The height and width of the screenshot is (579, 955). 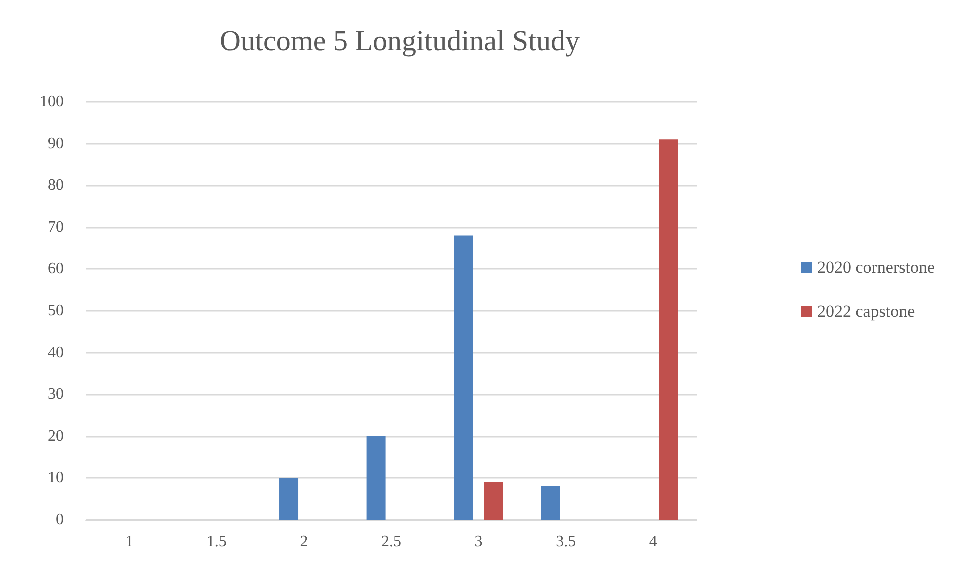 I want to click on legend-label: 2020 cornerstone, so click(x=876, y=267).